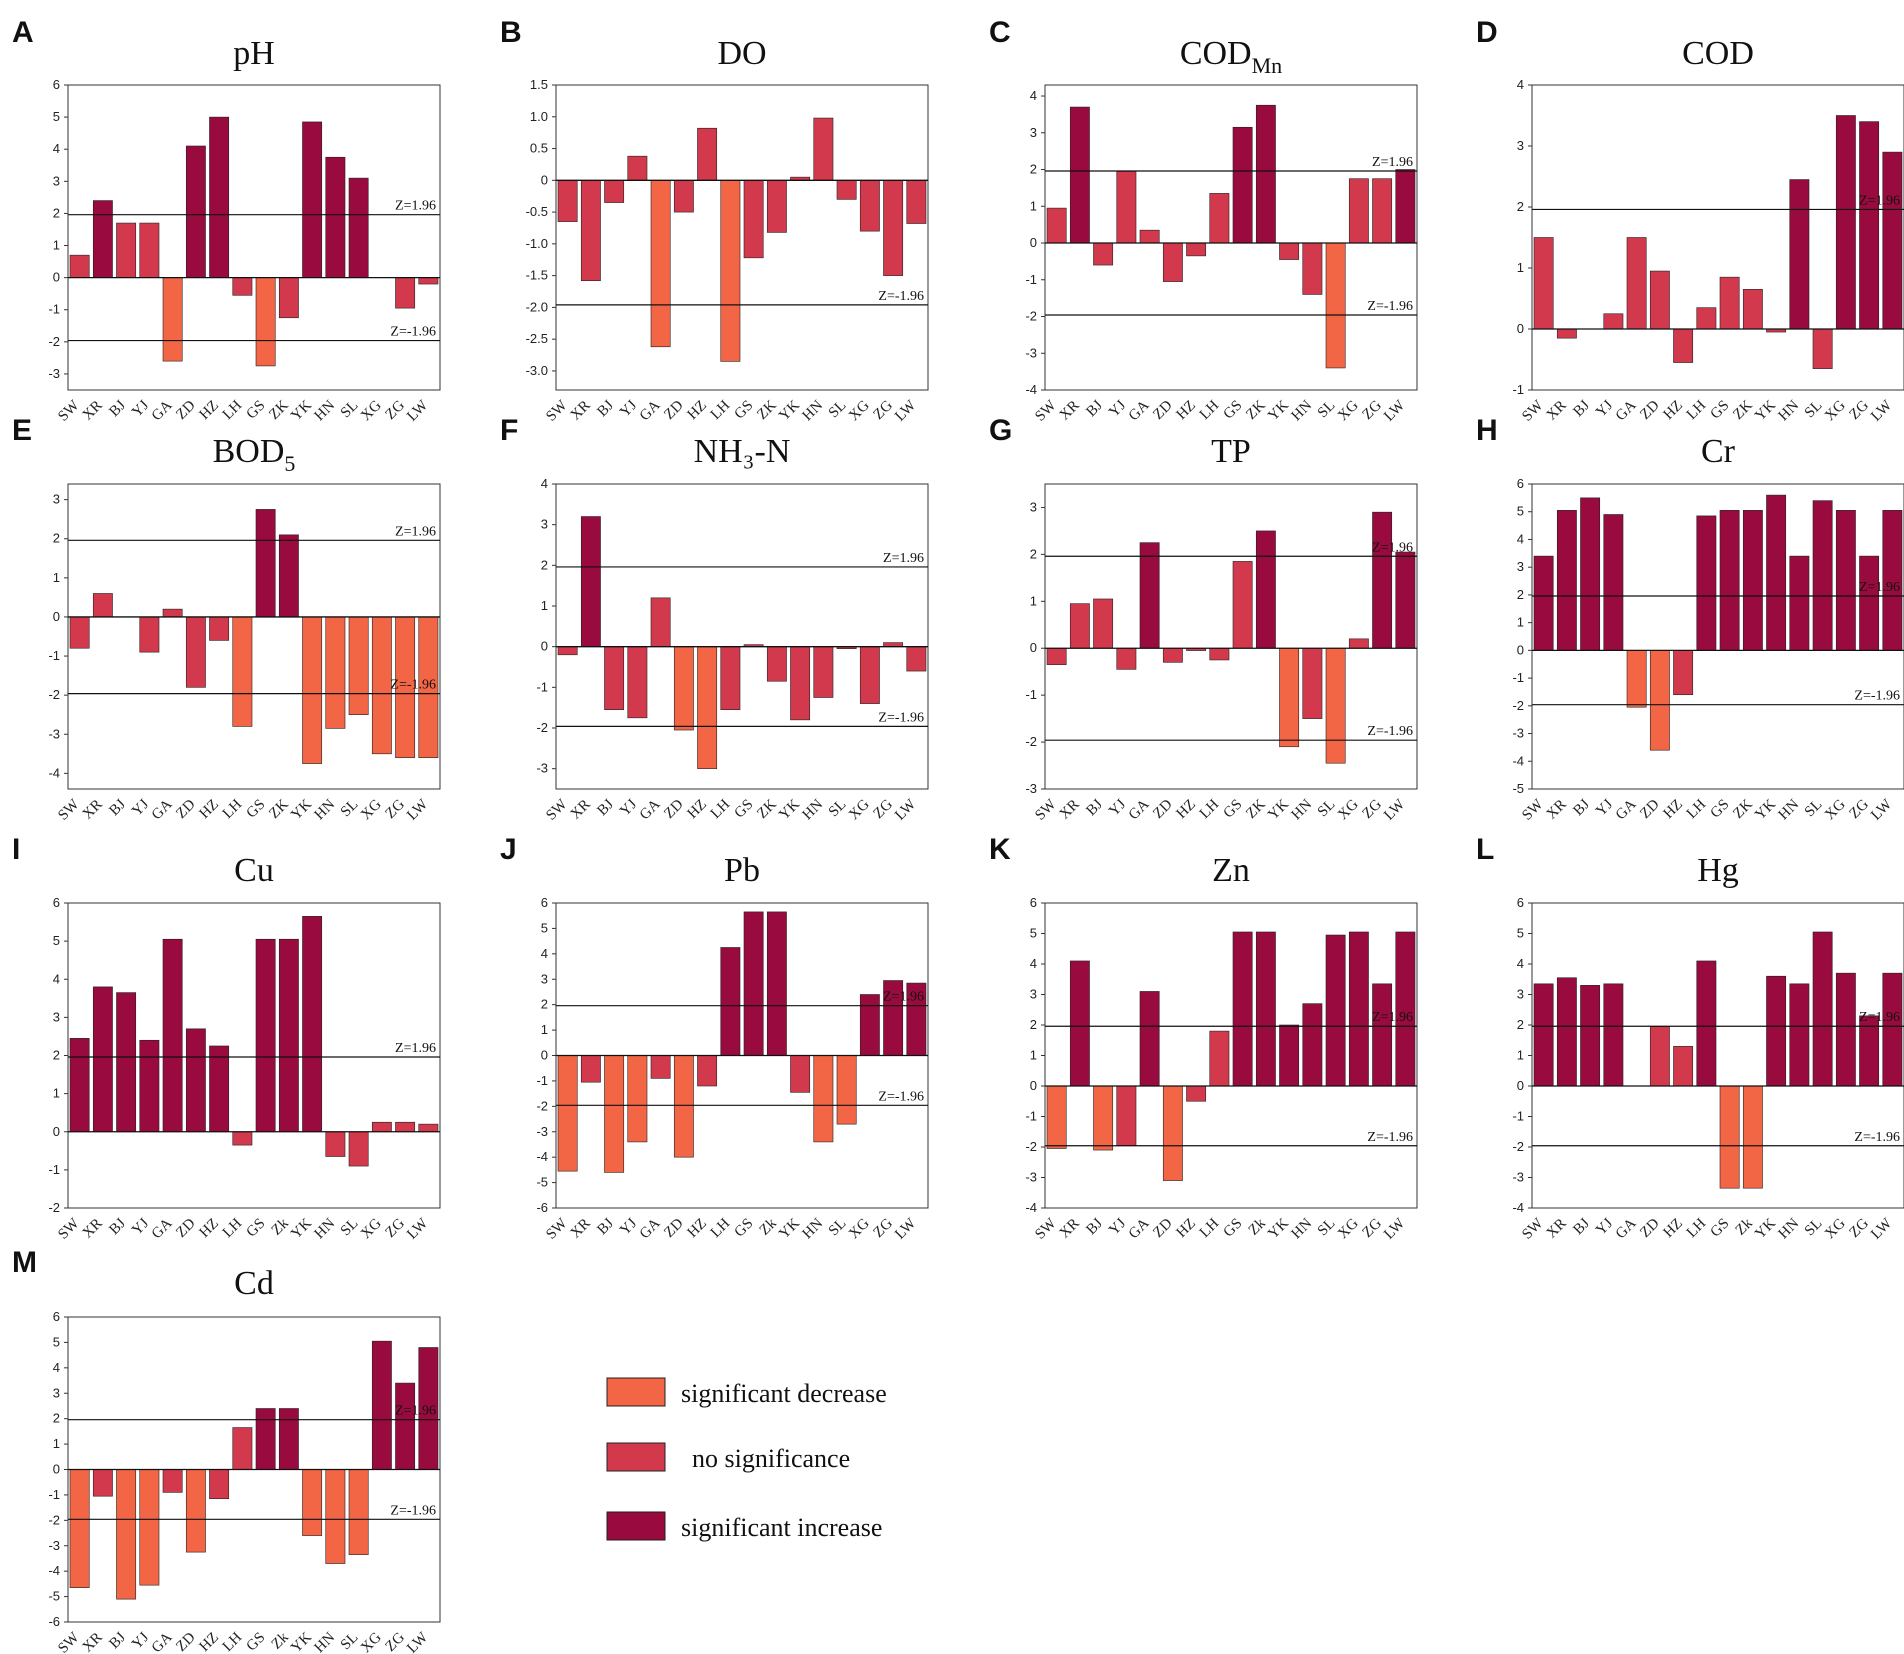 This screenshot has height=1654, width=1904. I want to click on x-tick-label: SL, so click(1327, 809).